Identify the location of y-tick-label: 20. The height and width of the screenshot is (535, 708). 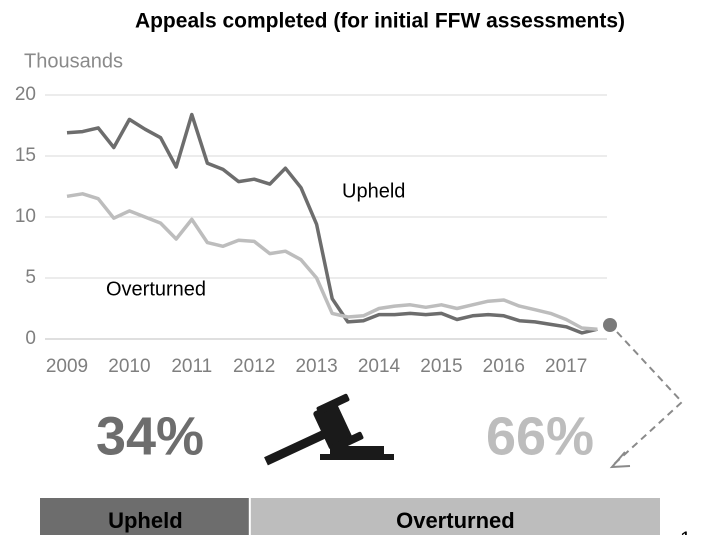
(25, 94).